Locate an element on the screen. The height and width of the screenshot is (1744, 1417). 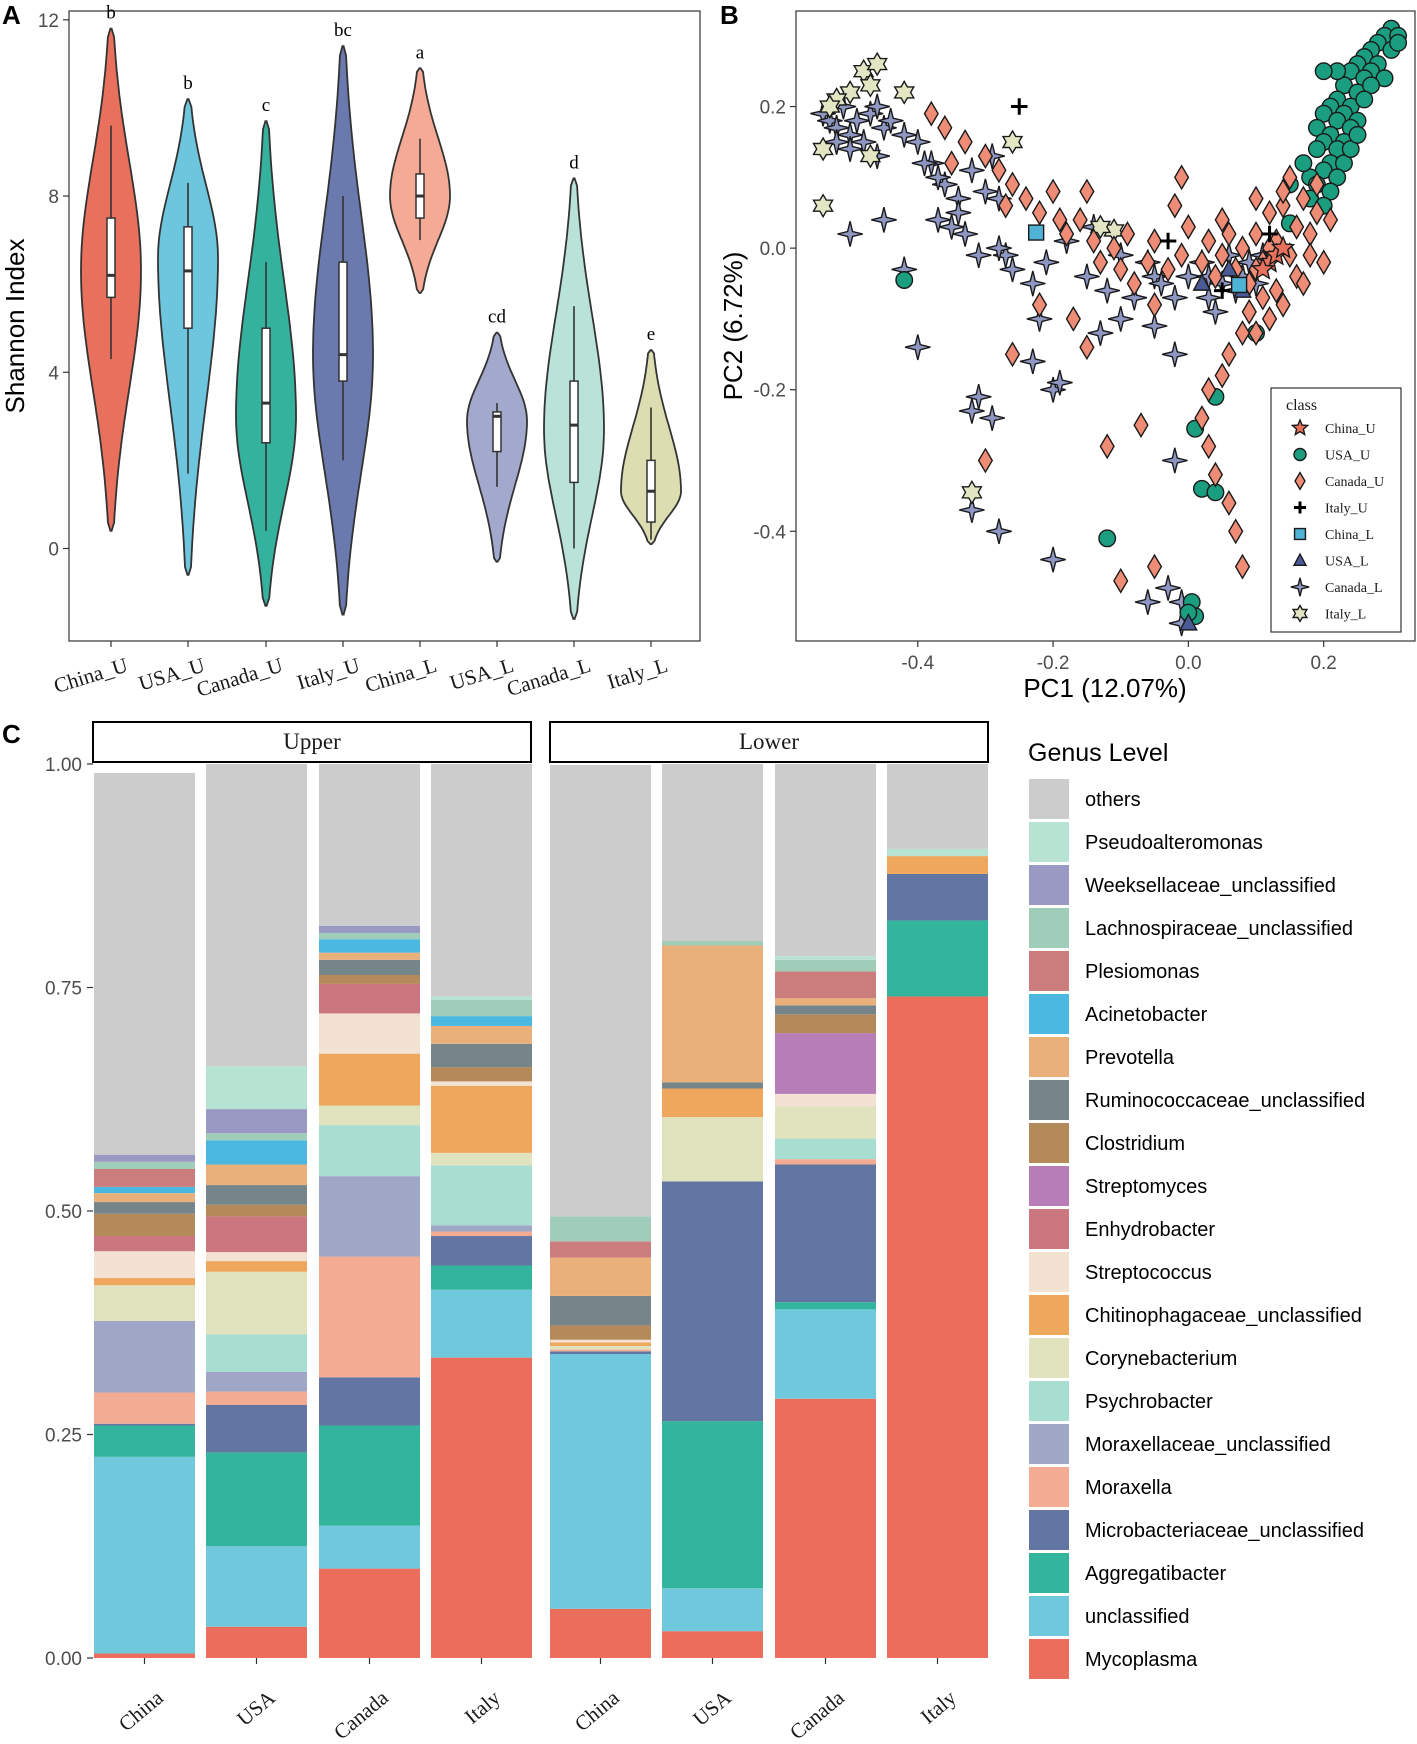
bar-segment-lower-italy-aggregatibacter is located at coordinates (937, 958).